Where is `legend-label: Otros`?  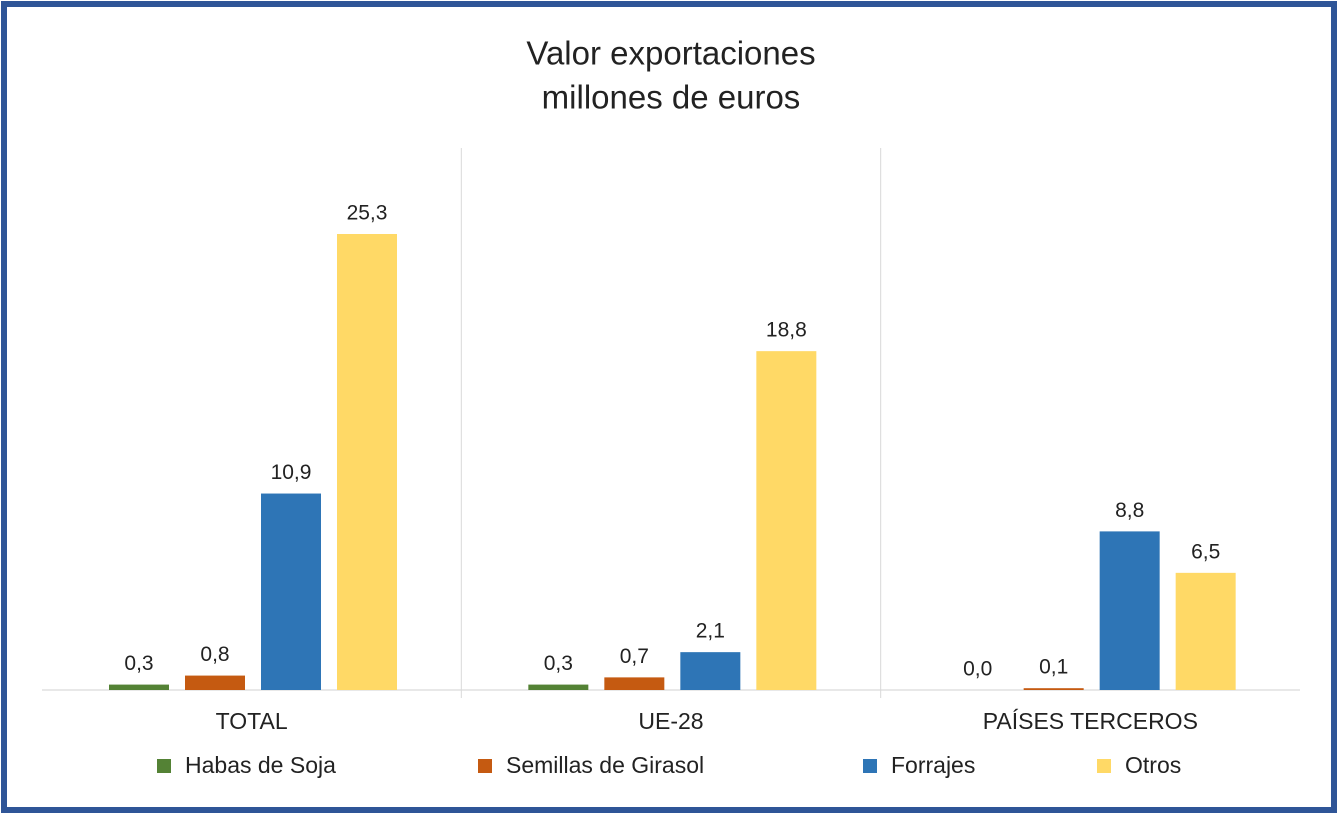 legend-label: Otros is located at coordinates (1153, 765).